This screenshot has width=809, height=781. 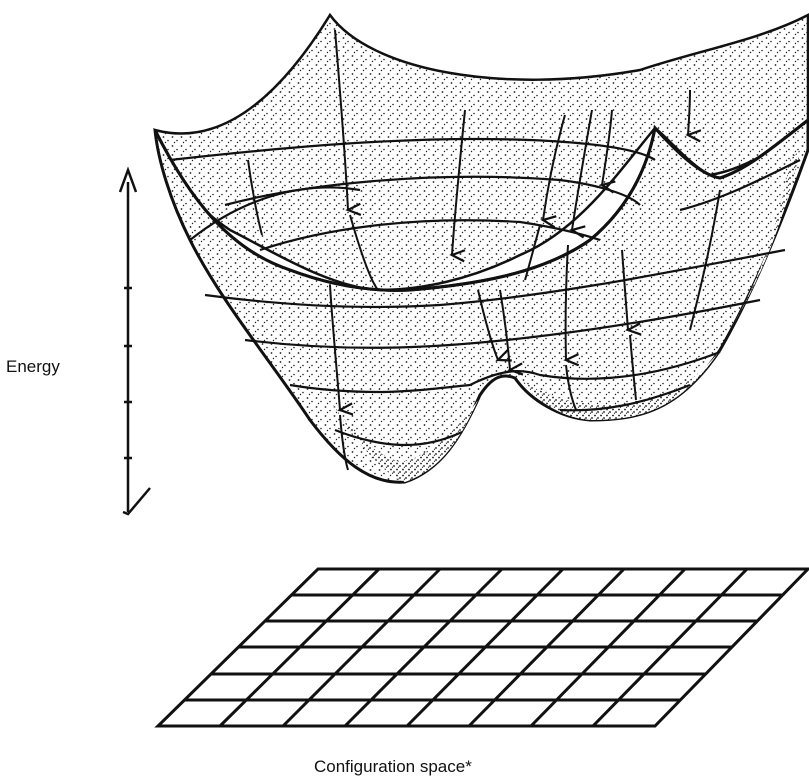 I want to click on grid-column-lines, so click(x=483, y=647).